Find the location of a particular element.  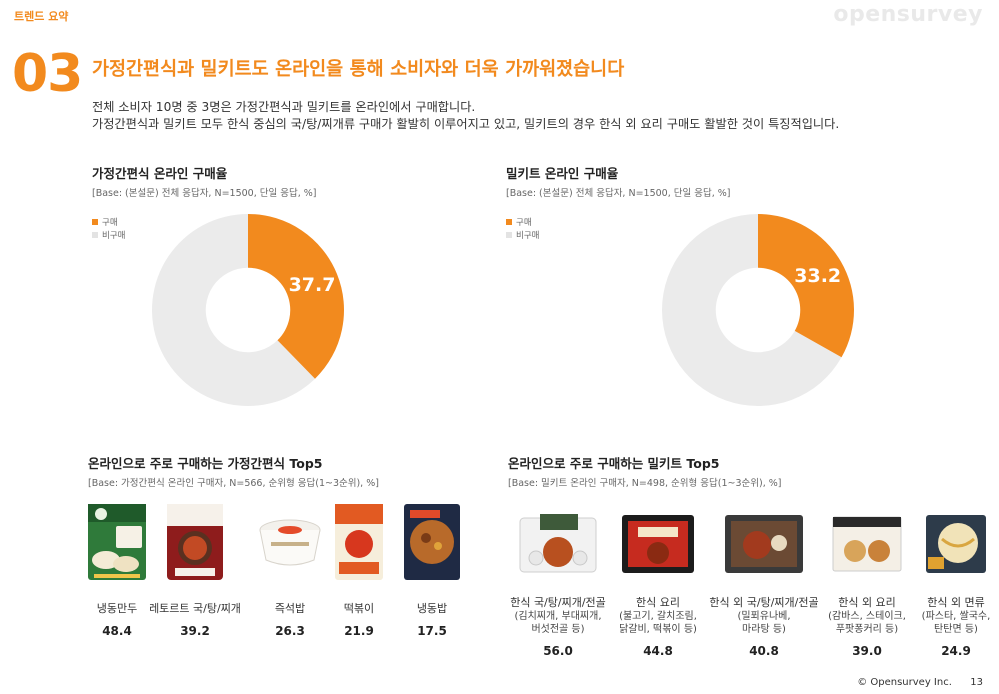

mealkit-item-example-4b: 푸팟퐁커리 등) is located at coordinates (867, 629).